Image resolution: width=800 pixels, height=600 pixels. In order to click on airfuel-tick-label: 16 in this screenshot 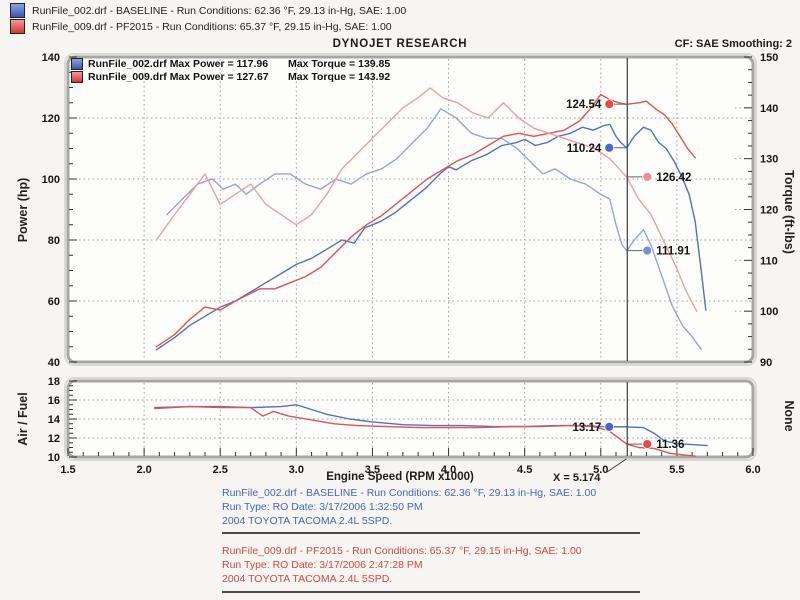, I will do `click(54, 401)`.